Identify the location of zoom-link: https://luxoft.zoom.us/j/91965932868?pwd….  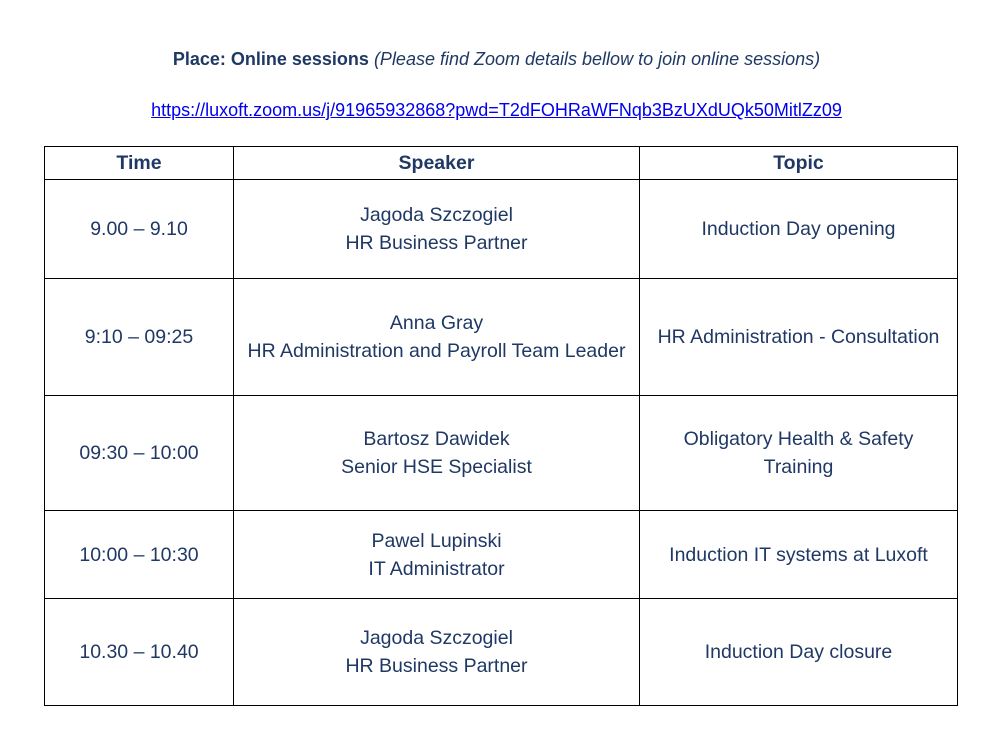
(496, 110).